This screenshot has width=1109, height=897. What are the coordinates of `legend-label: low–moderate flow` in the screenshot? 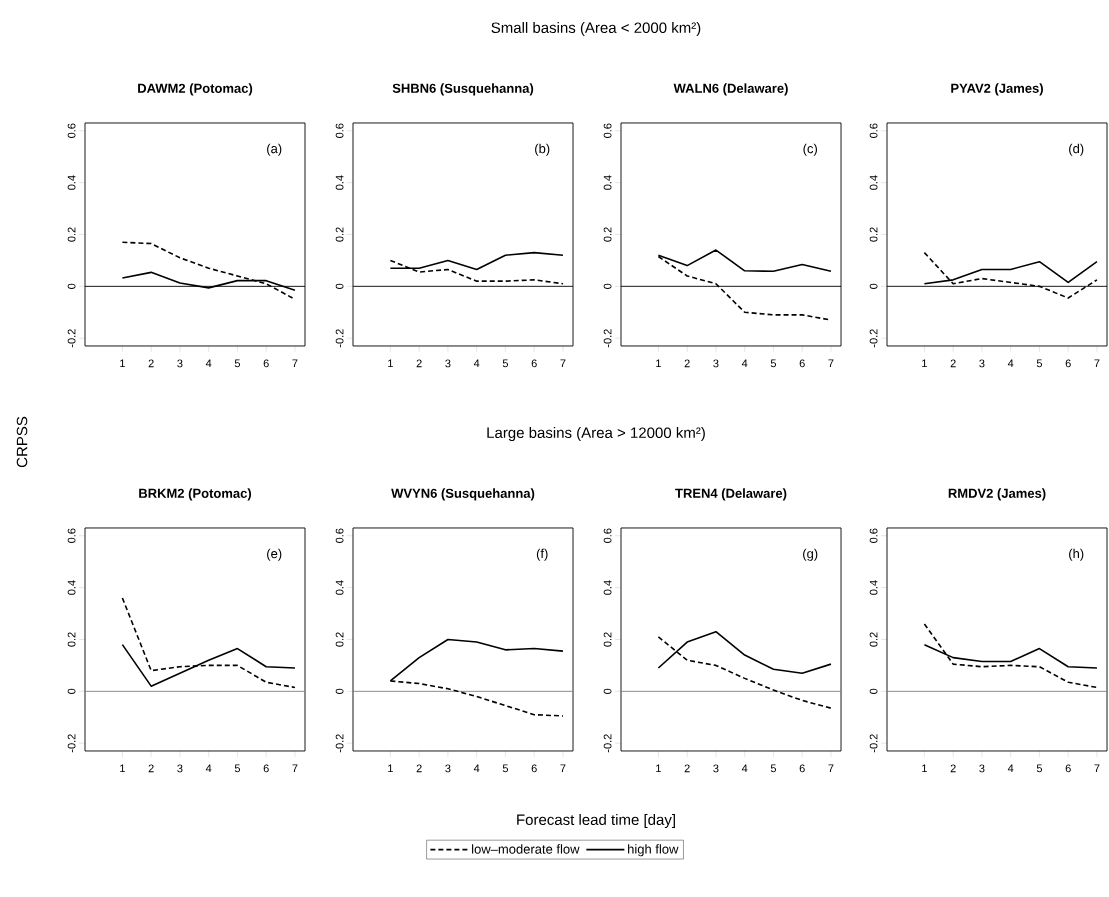 It's located at (526, 849).